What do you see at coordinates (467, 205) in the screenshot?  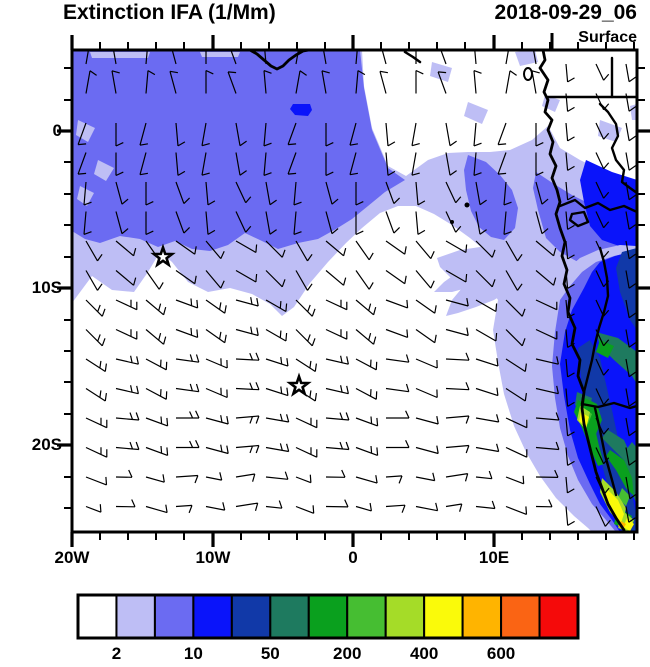 I see `map-dot` at bounding box center [467, 205].